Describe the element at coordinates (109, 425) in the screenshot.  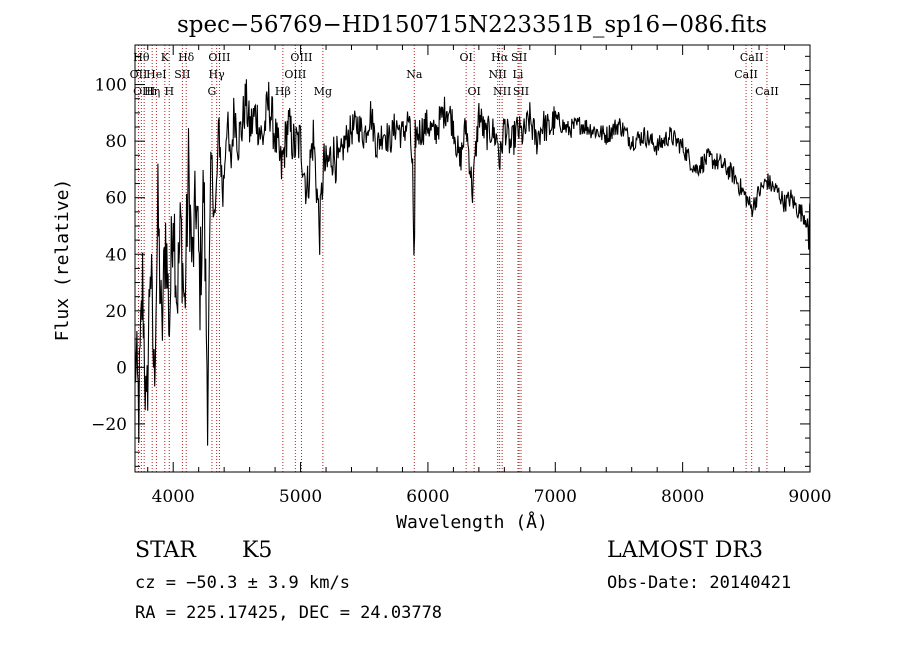
I see `y-tick-label: −20` at that location.